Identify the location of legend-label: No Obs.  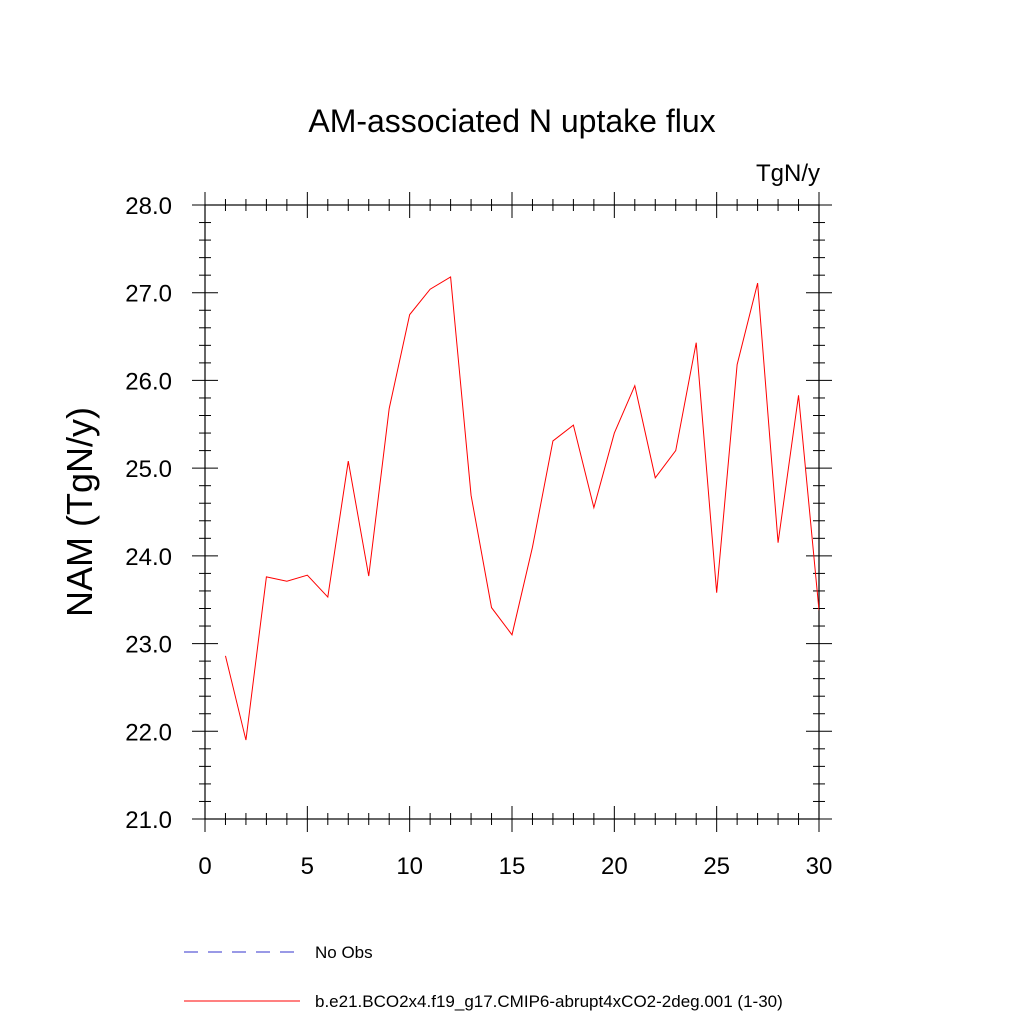
(344, 952).